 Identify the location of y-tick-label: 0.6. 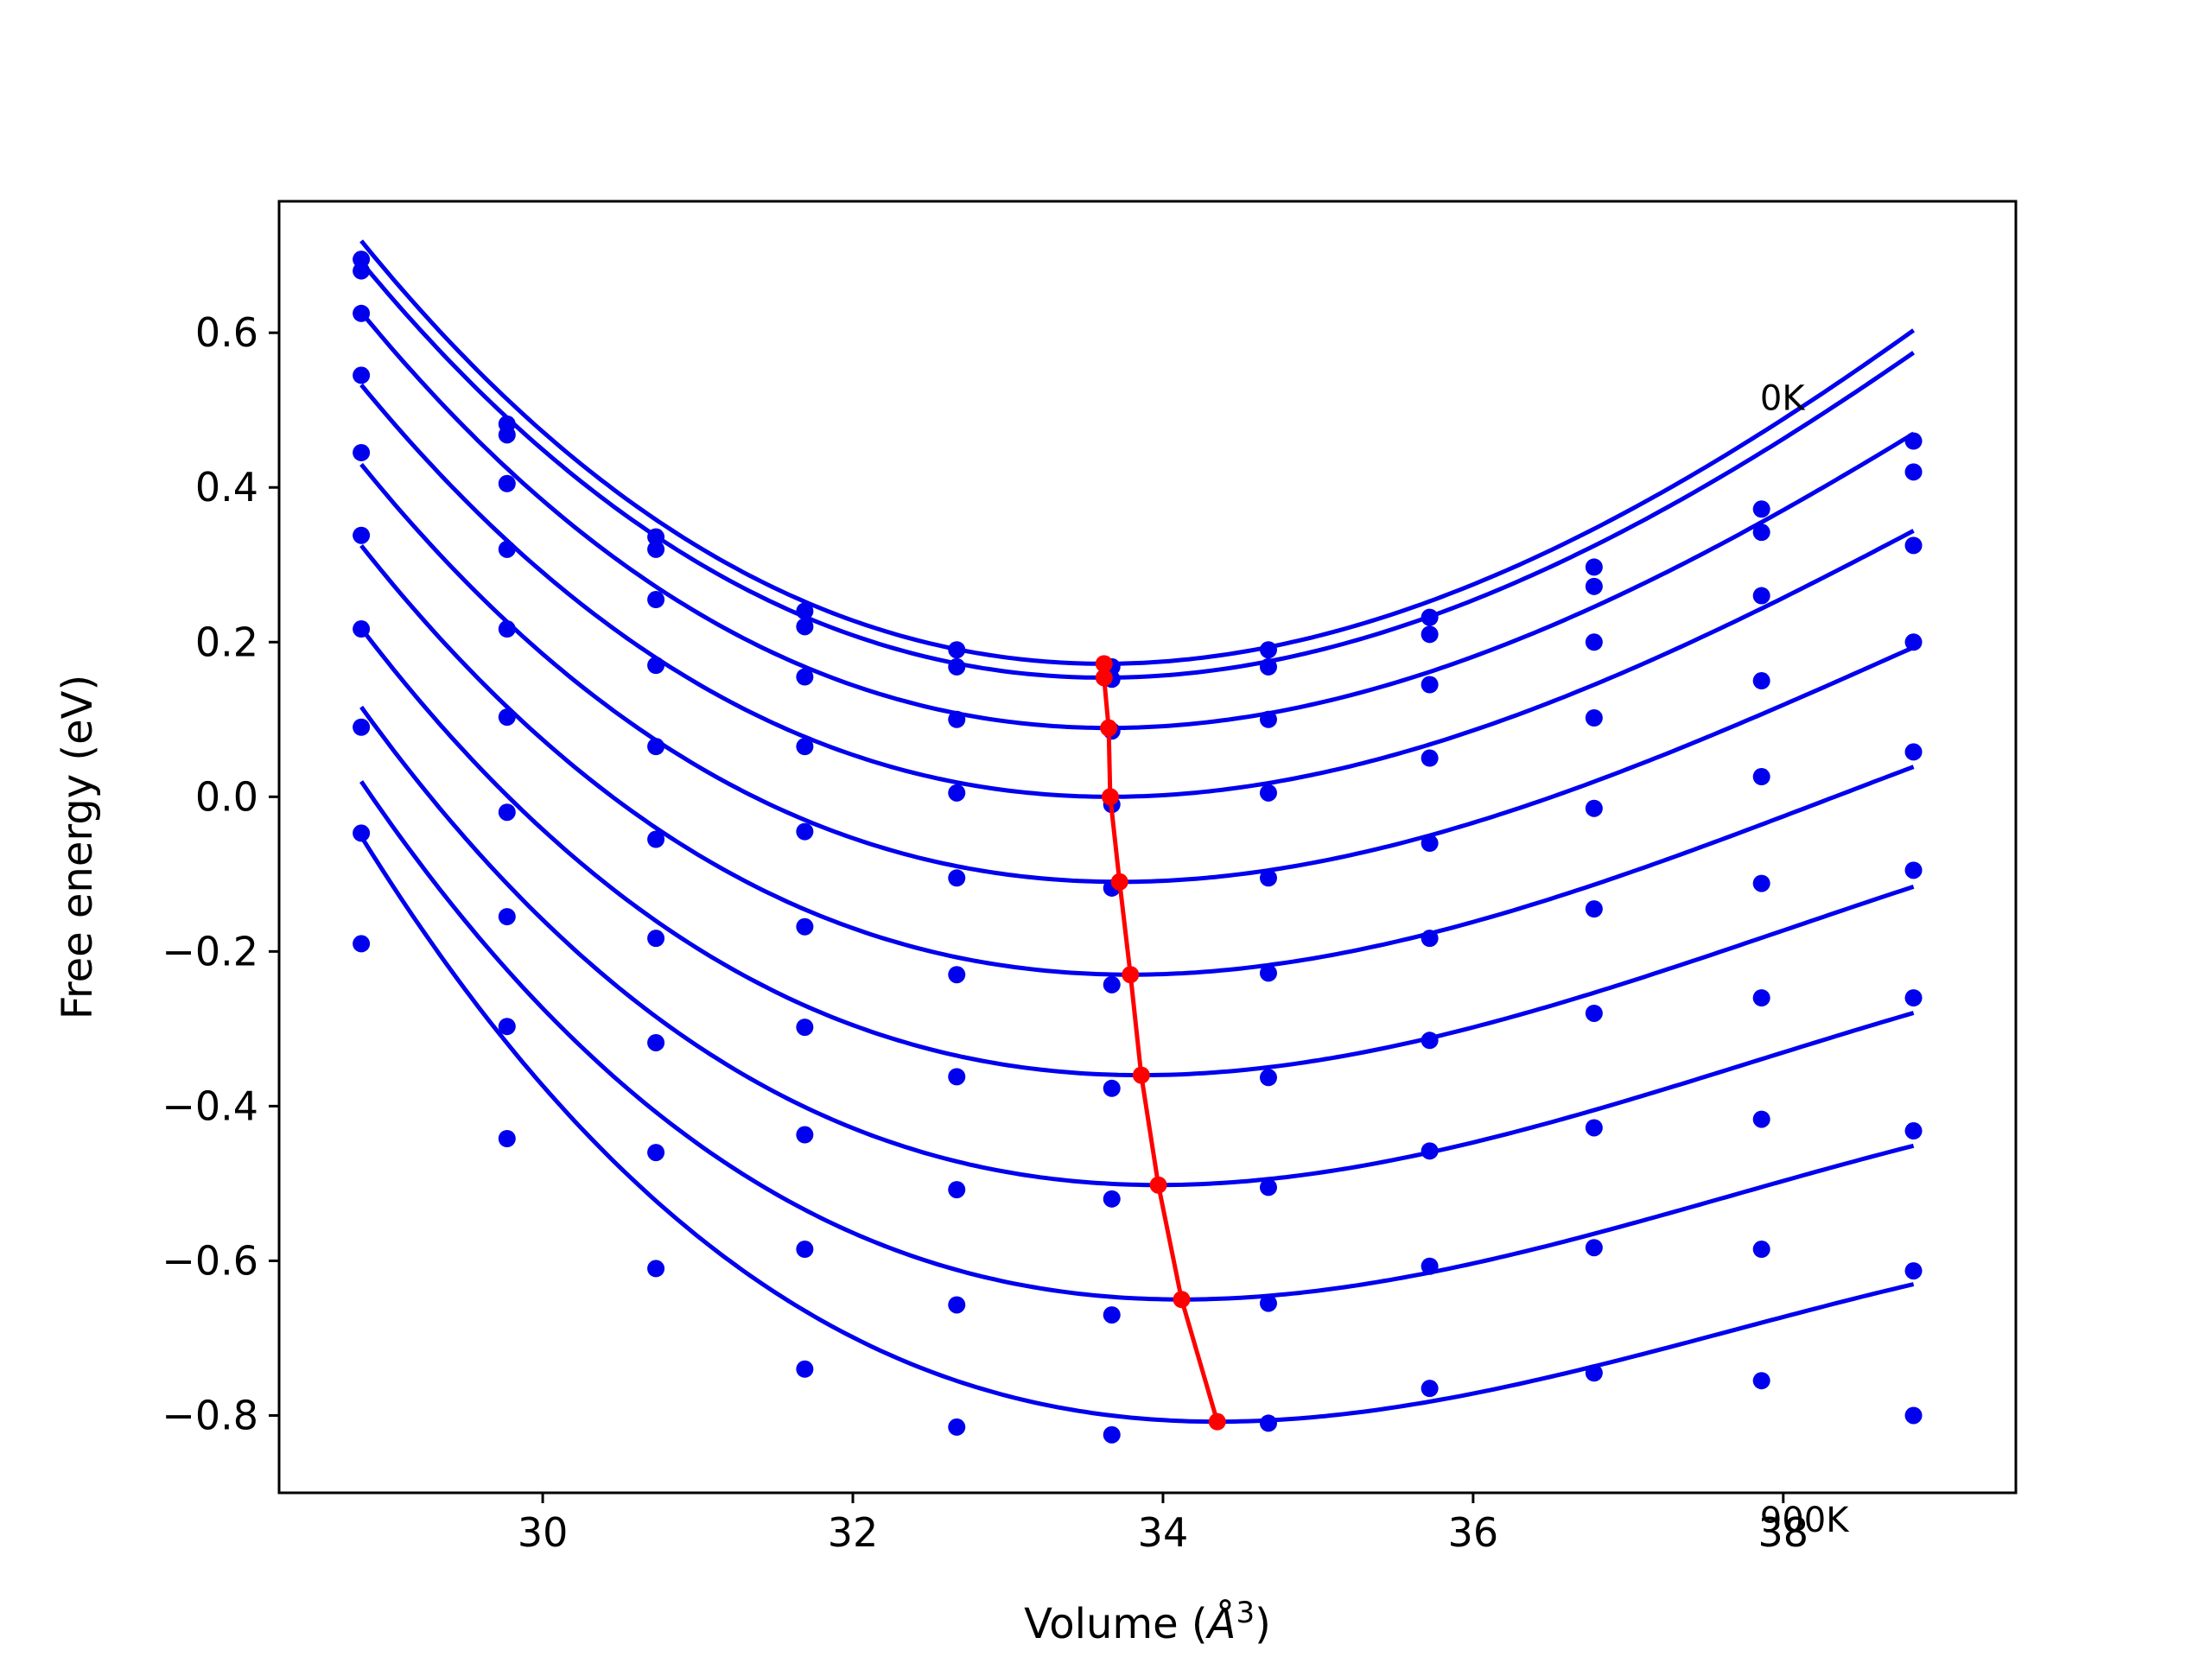
(226, 332).